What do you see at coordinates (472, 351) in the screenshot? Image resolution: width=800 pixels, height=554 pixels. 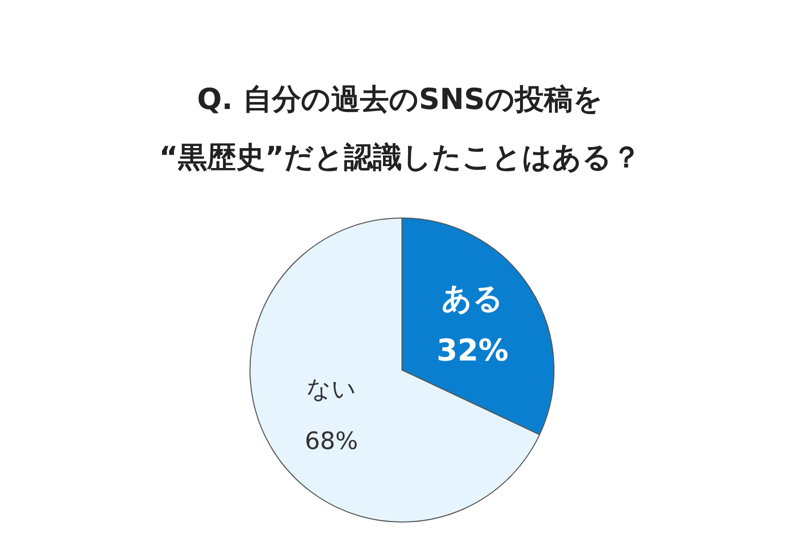 I see `data-label: 32%` at bounding box center [472, 351].